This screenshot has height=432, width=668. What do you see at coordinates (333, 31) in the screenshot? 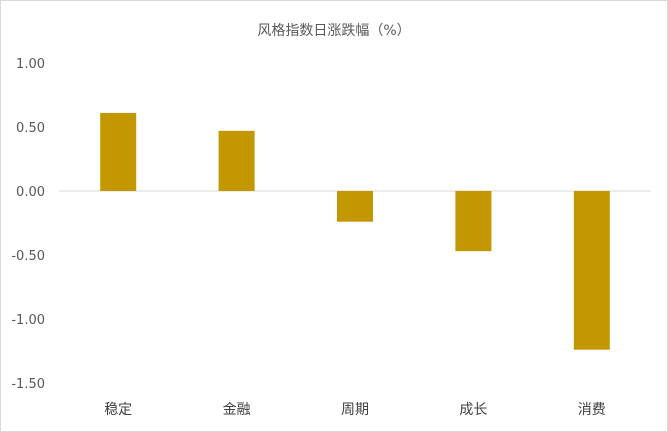
I see `chart-title: 风格指数日涨跌幅（%）` at bounding box center [333, 31].